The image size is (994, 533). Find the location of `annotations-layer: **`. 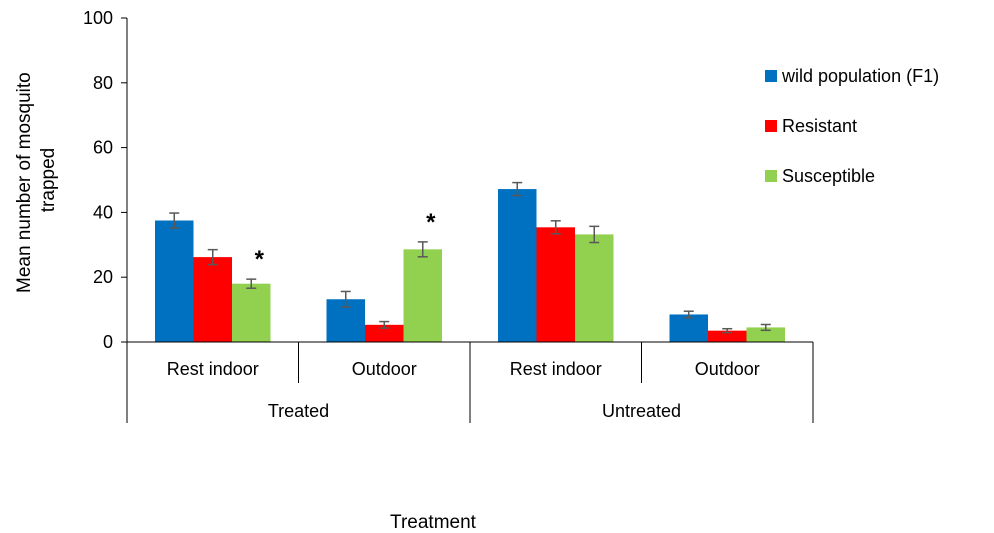

annotations-layer: ** is located at coordinates (346, 241).